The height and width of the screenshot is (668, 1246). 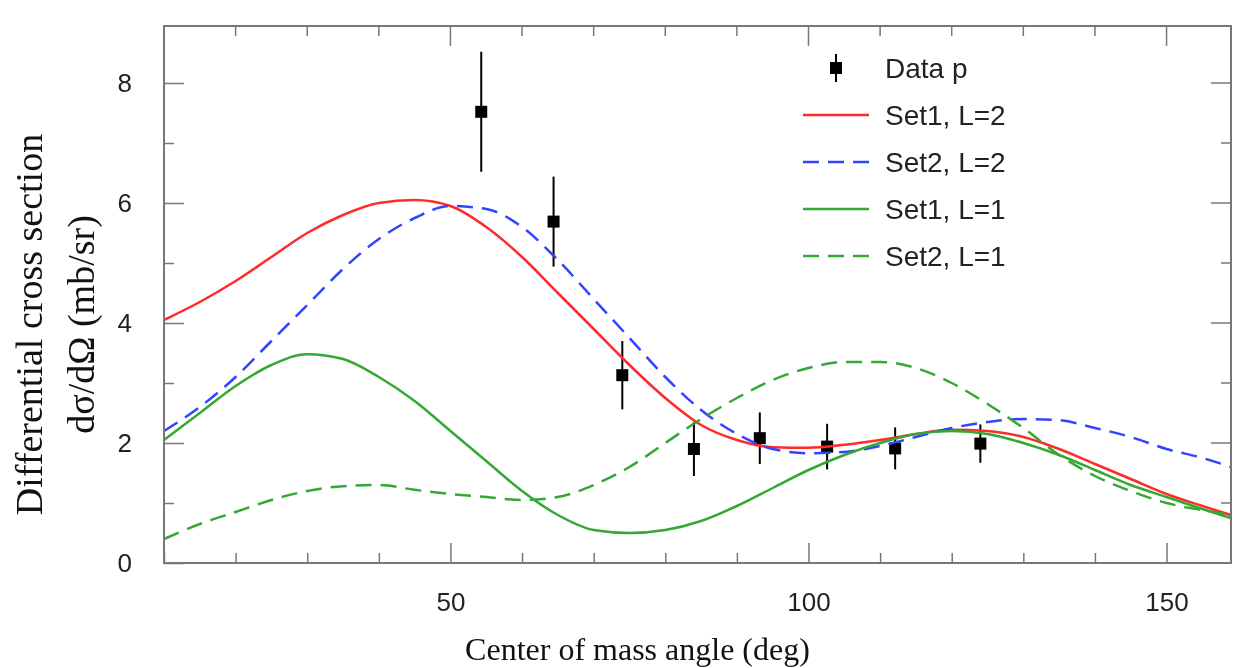 What do you see at coordinates (637, 649) in the screenshot?
I see `x-axis-title: Center of mass angle (deg)` at bounding box center [637, 649].